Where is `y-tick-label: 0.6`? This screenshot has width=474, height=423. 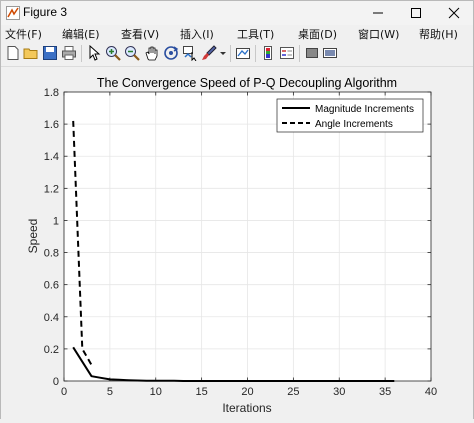 y-tick-label: 0.6 is located at coordinates (51, 286).